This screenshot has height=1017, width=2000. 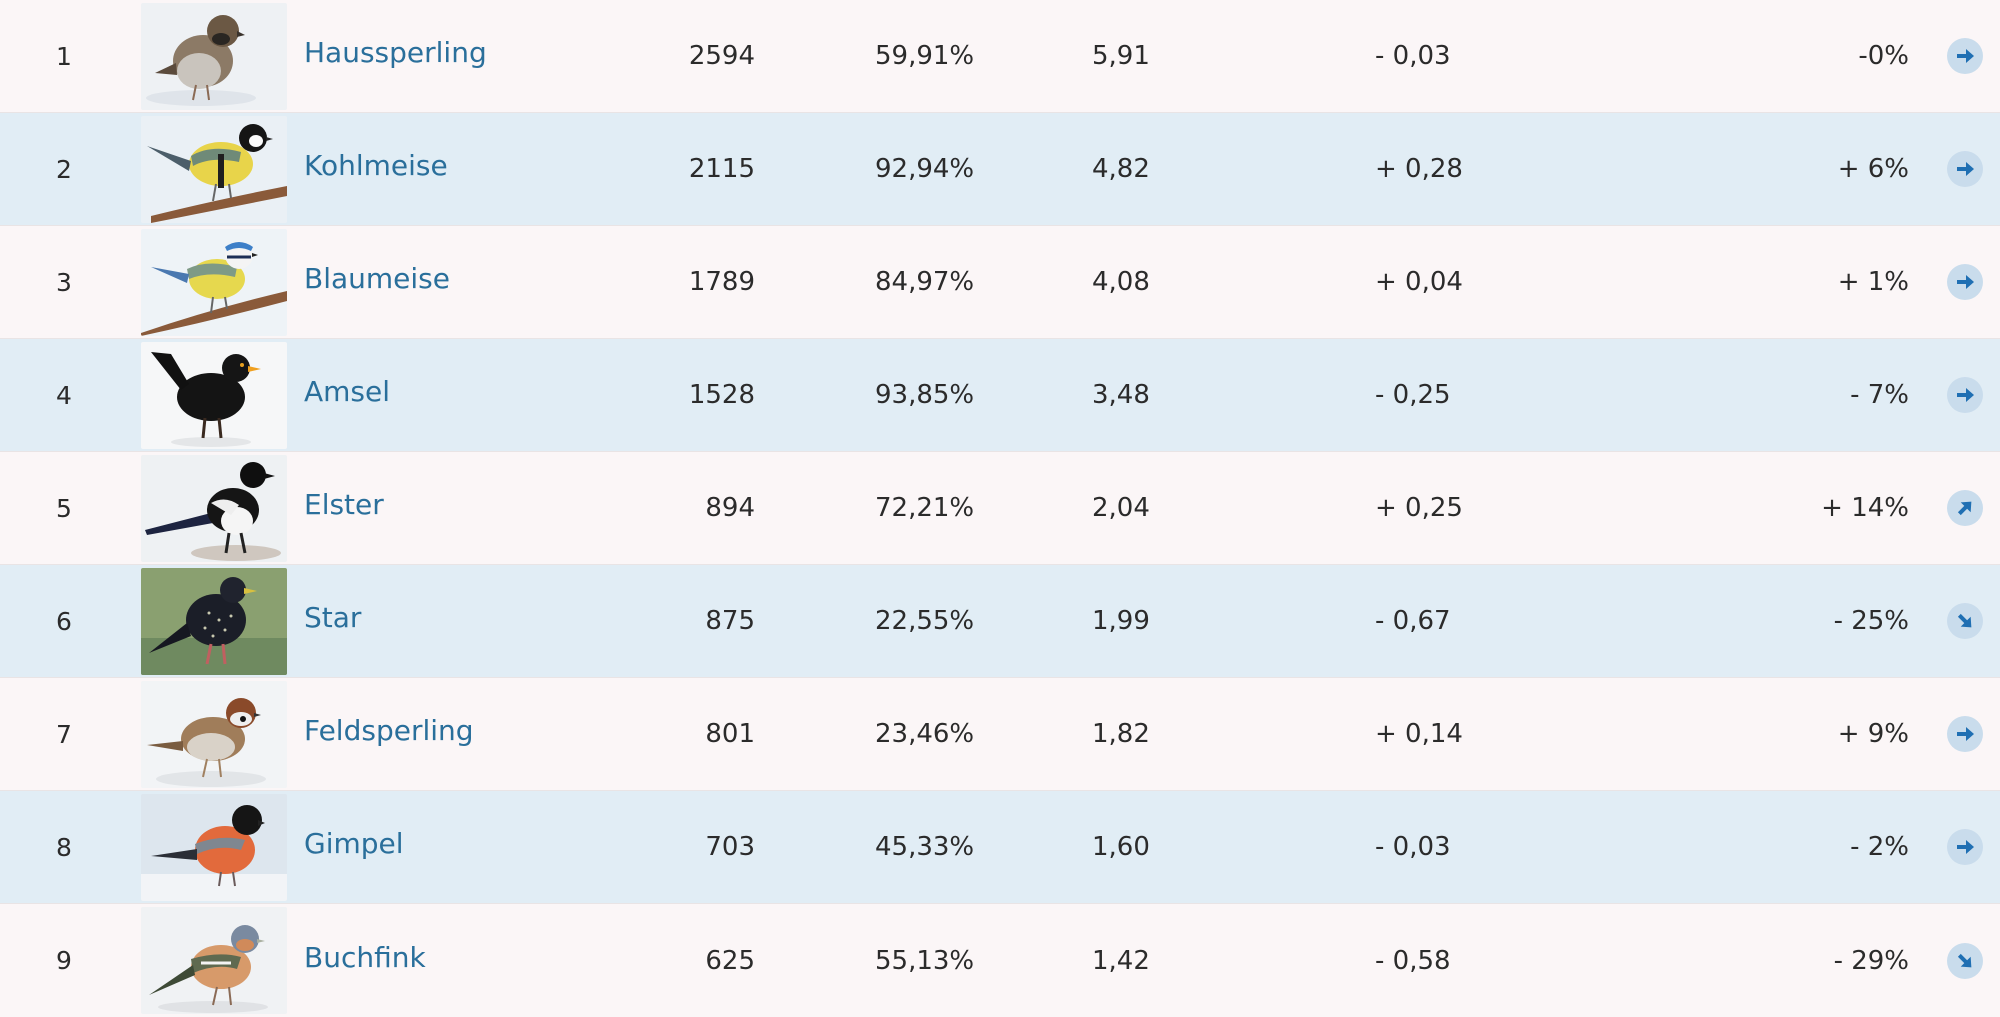 What do you see at coordinates (1871, 960) in the screenshot?
I see `trend-percent-cell: - 29%` at bounding box center [1871, 960].